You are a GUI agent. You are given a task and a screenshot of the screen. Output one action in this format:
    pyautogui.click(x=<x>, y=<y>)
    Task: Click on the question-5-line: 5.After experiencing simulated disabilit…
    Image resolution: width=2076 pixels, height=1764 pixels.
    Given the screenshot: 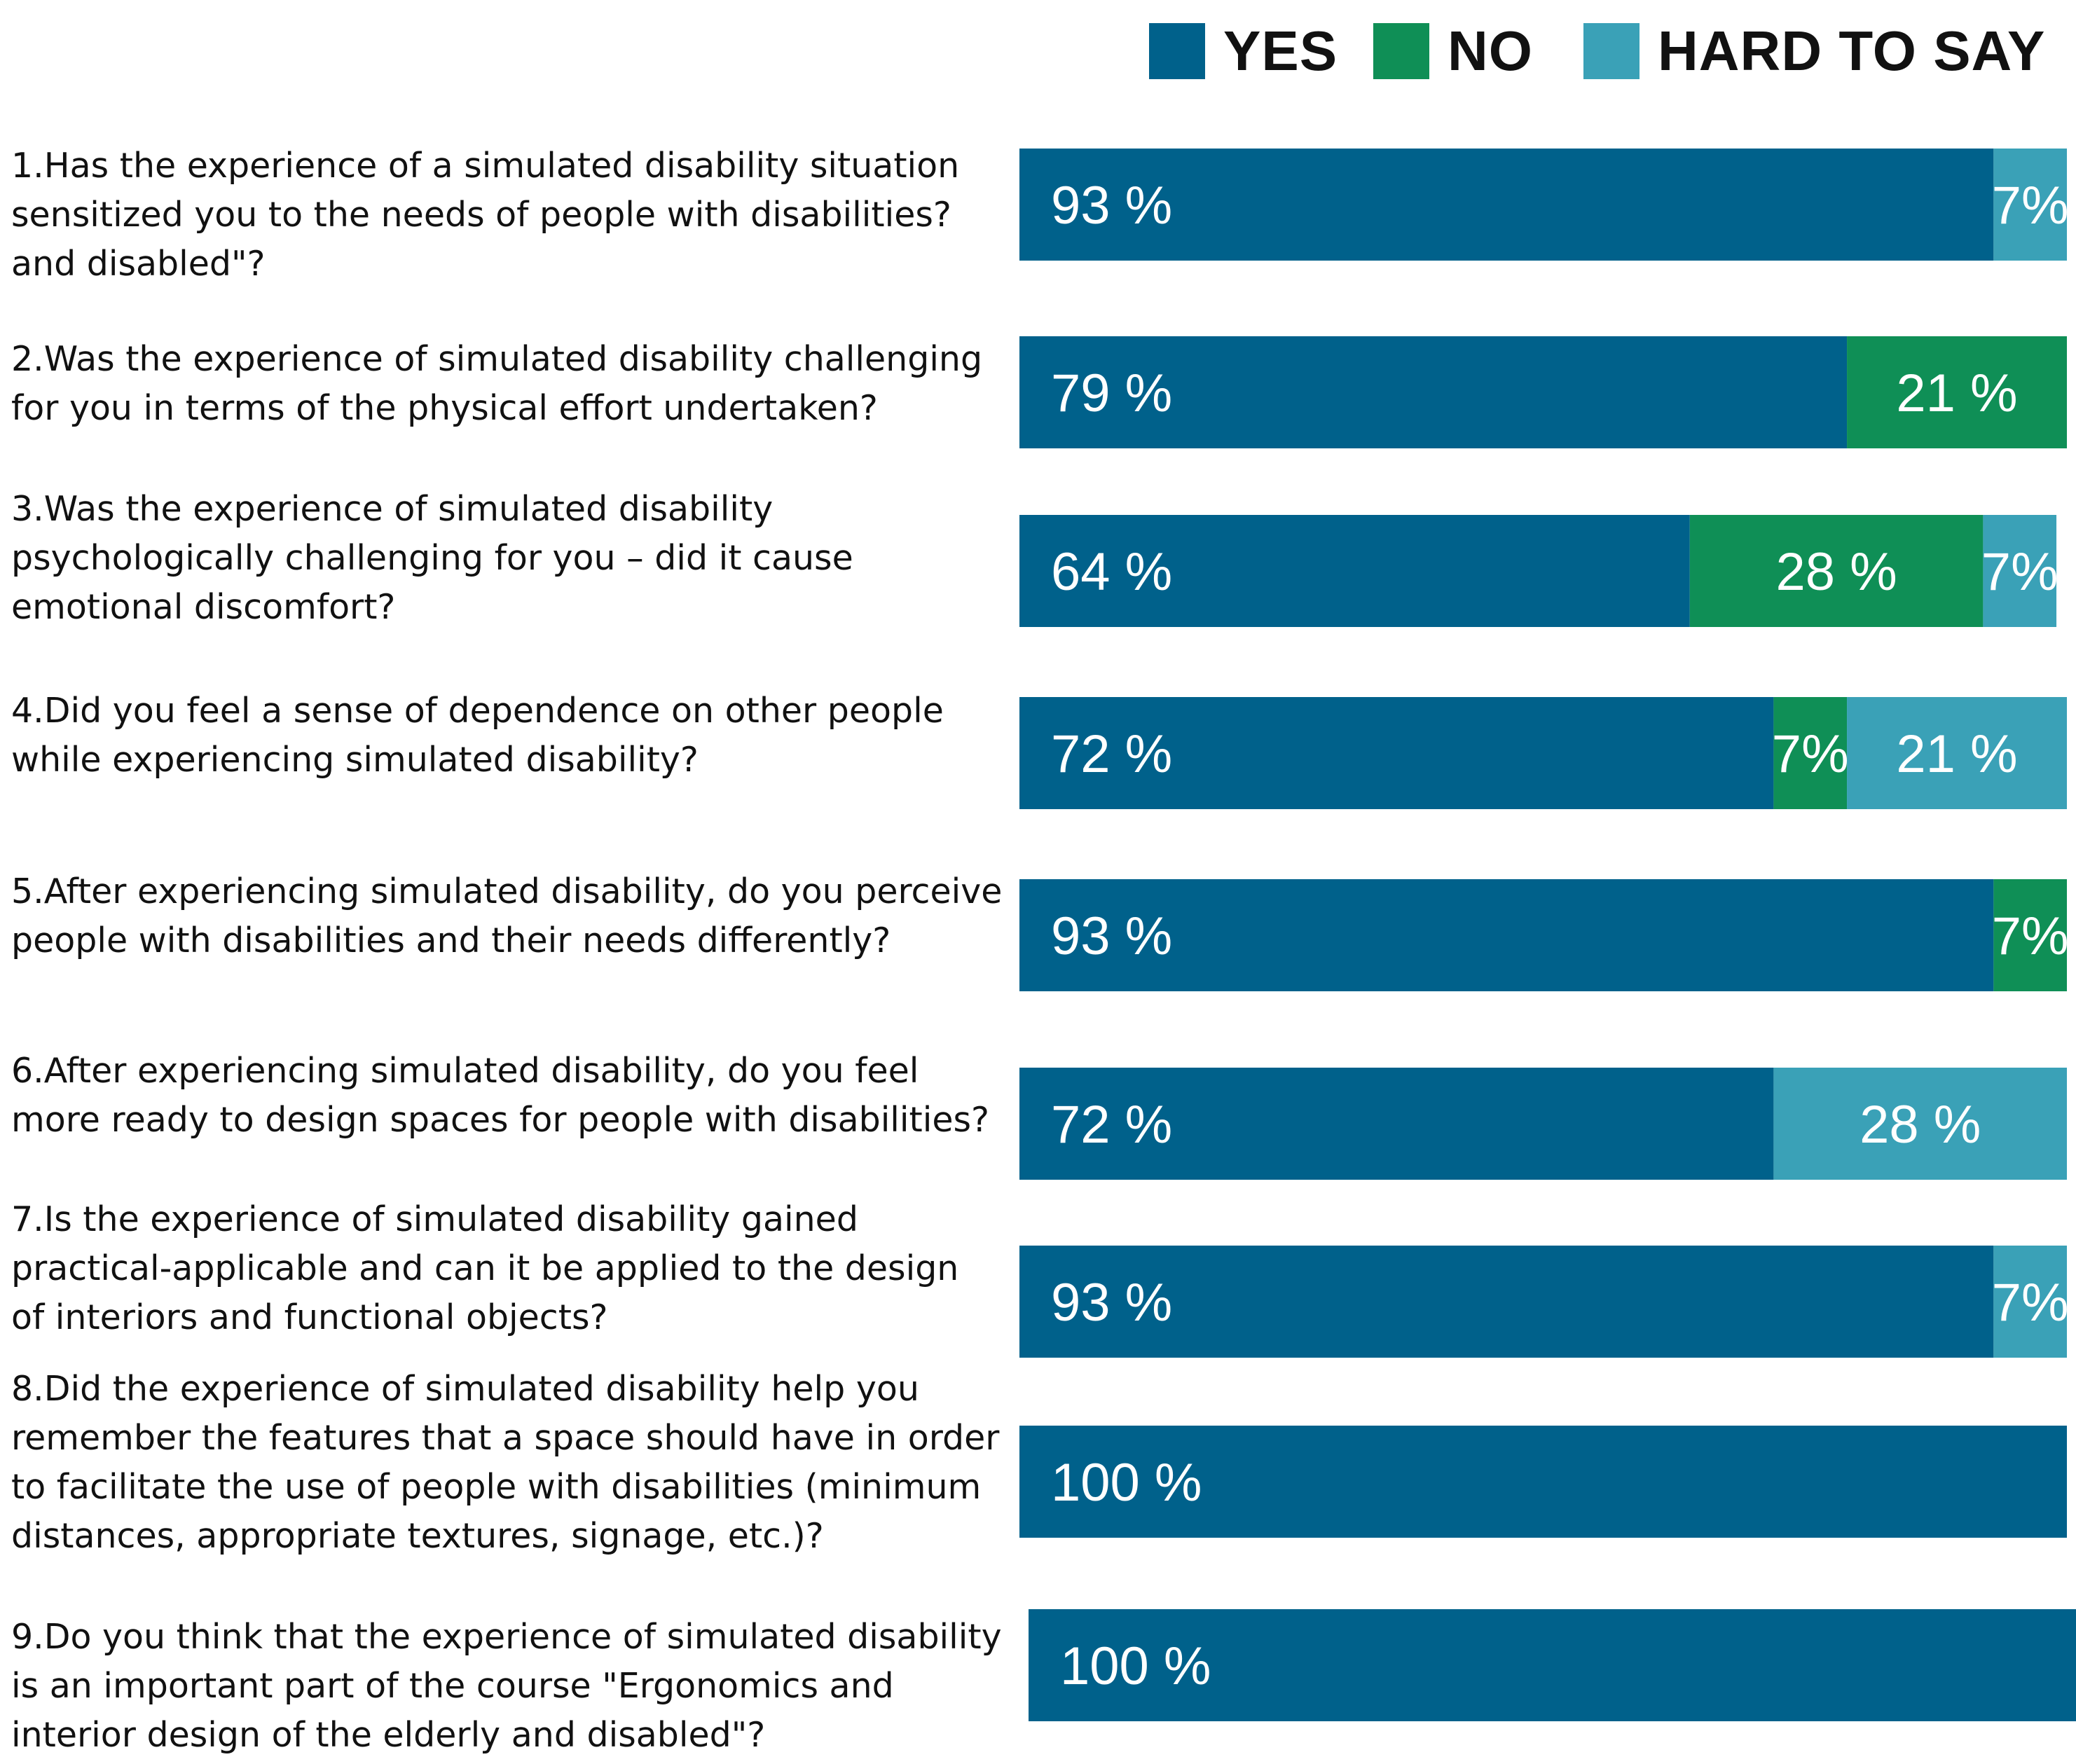 What is the action you would take?
    pyautogui.click(x=507, y=891)
    